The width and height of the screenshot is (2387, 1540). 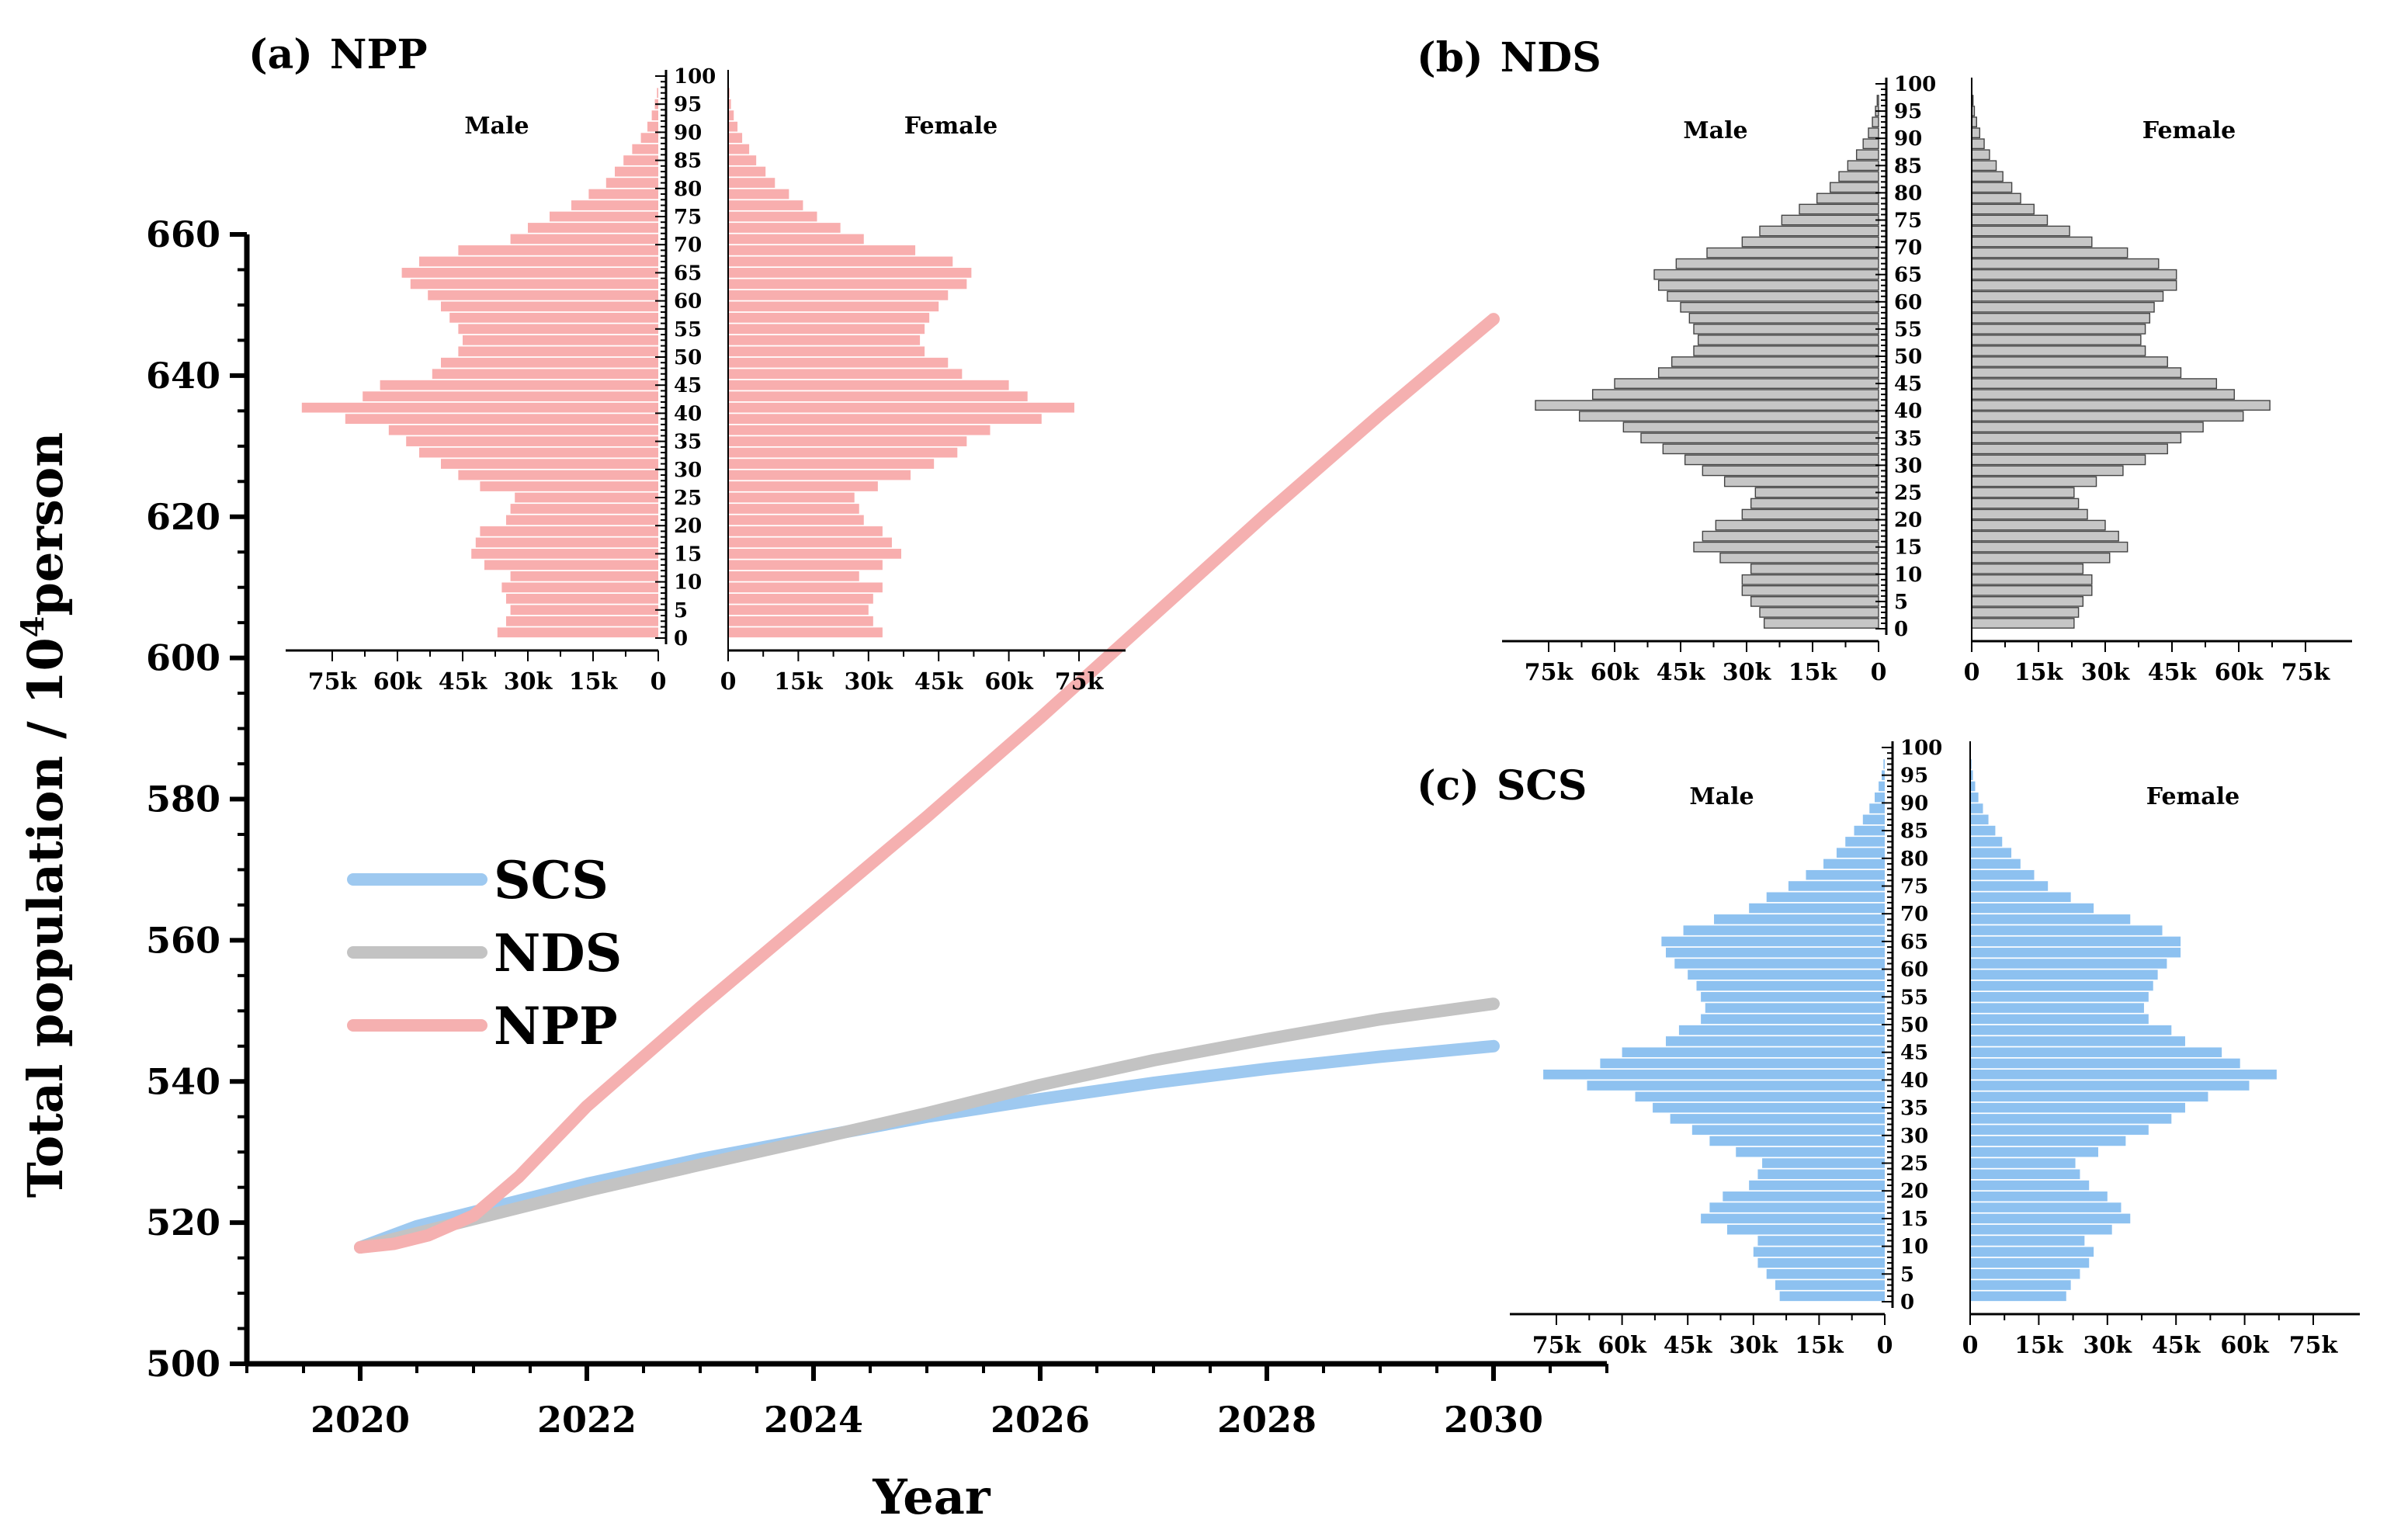 What do you see at coordinates (558, 953) in the screenshot?
I see `legend-label-nds: NDS` at bounding box center [558, 953].